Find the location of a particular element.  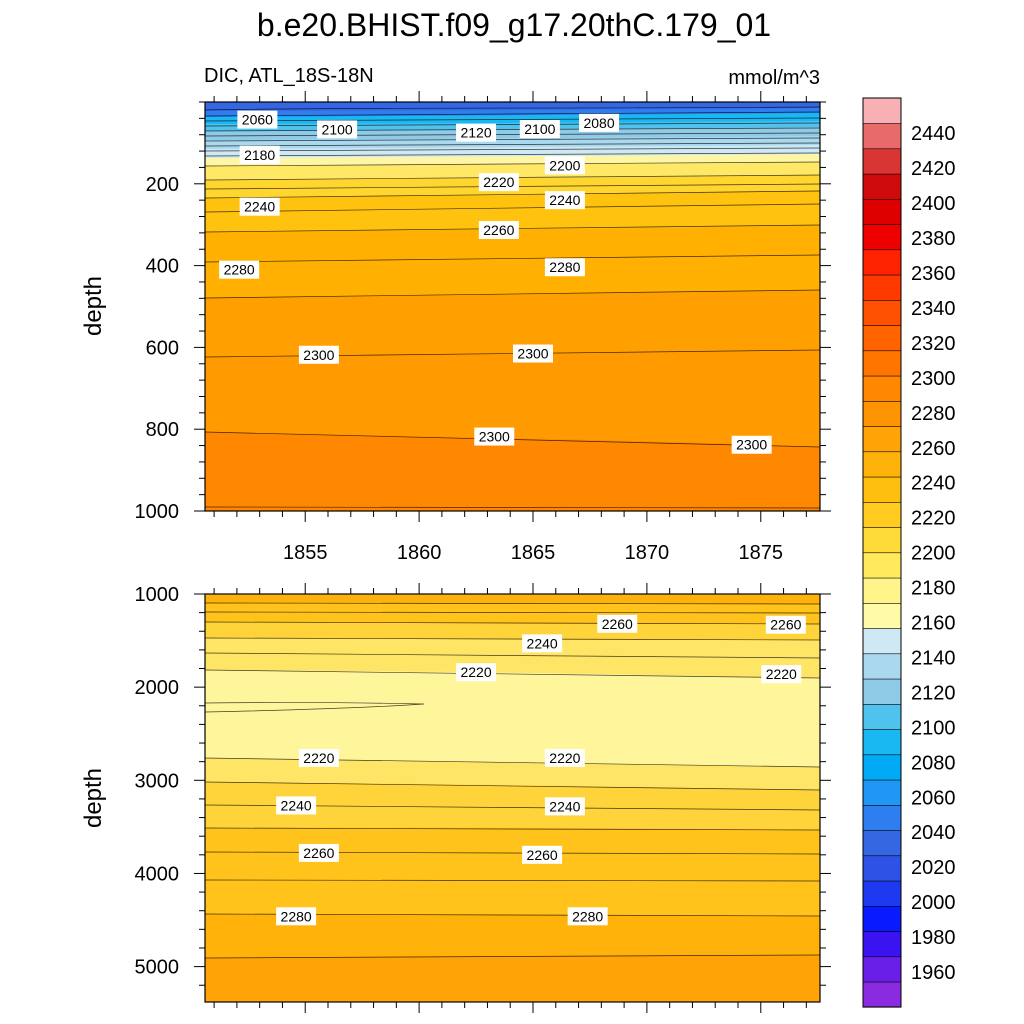

colorbar-label: 2120 is located at coordinates (933, 693).